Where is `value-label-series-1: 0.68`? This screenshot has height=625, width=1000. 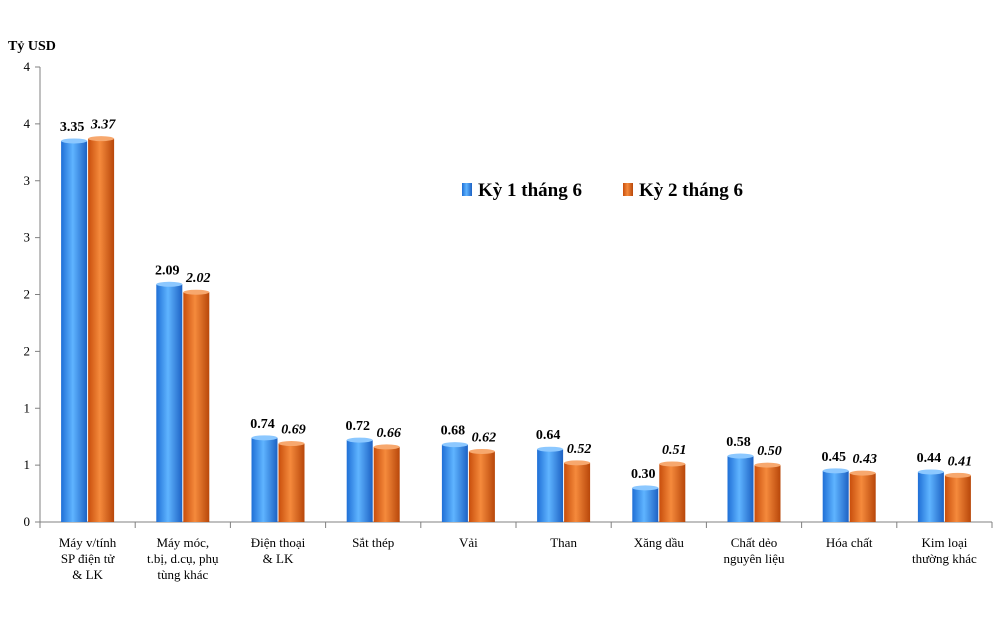
value-label-series-1: 0.68 is located at coordinates (453, 431).